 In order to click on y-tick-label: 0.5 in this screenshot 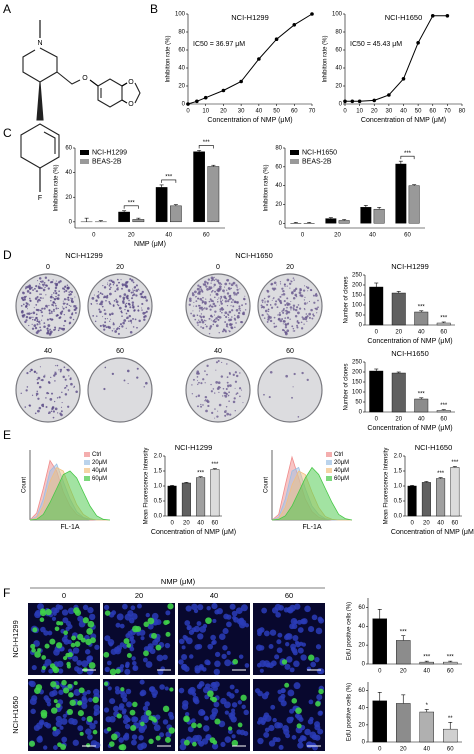, I will do `click(398, 502)`.